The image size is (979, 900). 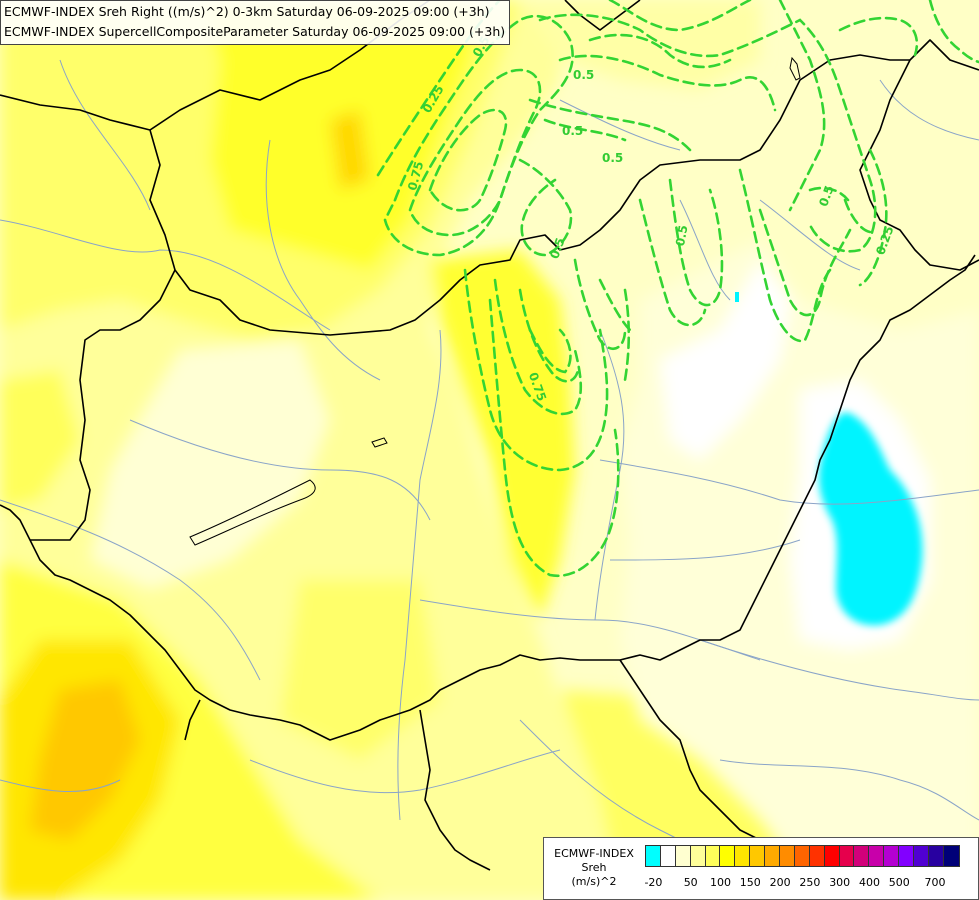 I want to click on legend-label: 500, so click(x=899, y=882).